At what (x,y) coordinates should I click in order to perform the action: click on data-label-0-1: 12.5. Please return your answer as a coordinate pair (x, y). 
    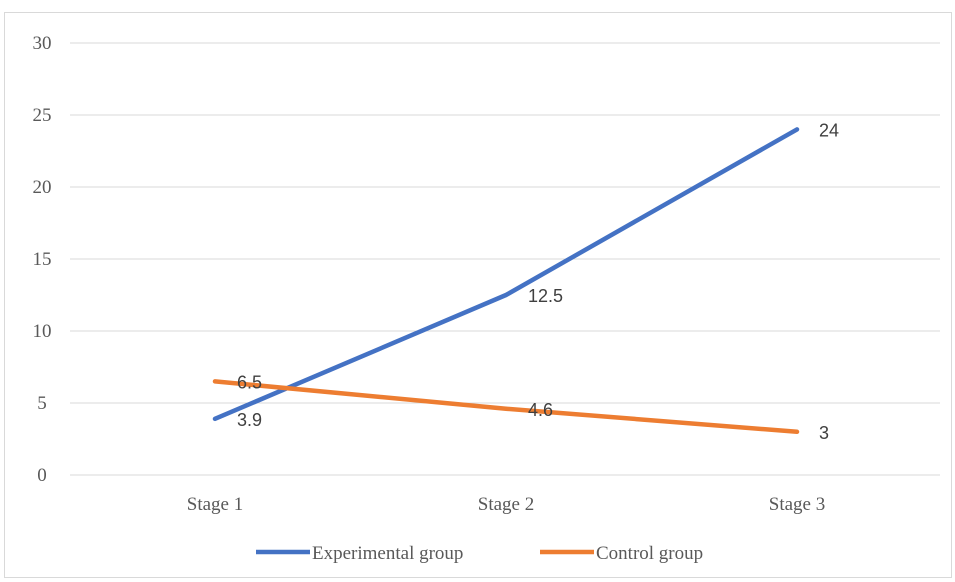
    Looking at the image, I should click on (545, 296).